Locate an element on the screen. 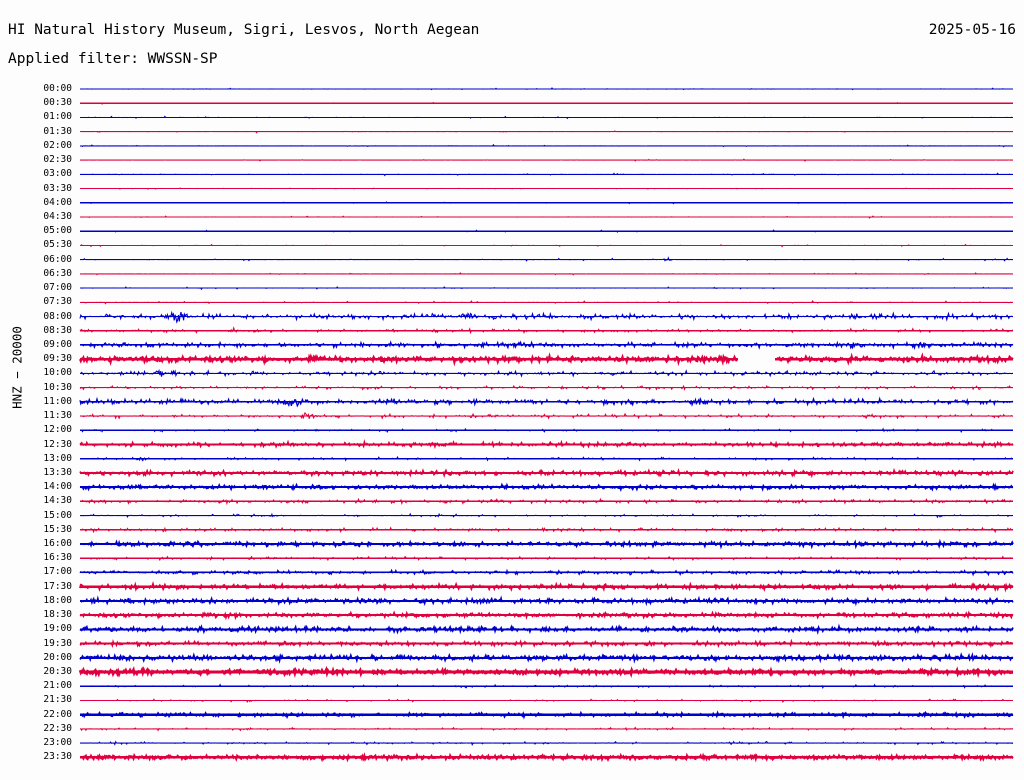 The height and width of the screenshot is (780, 1024). row-time-label: 06:30 is located at coordinates (57, 273).